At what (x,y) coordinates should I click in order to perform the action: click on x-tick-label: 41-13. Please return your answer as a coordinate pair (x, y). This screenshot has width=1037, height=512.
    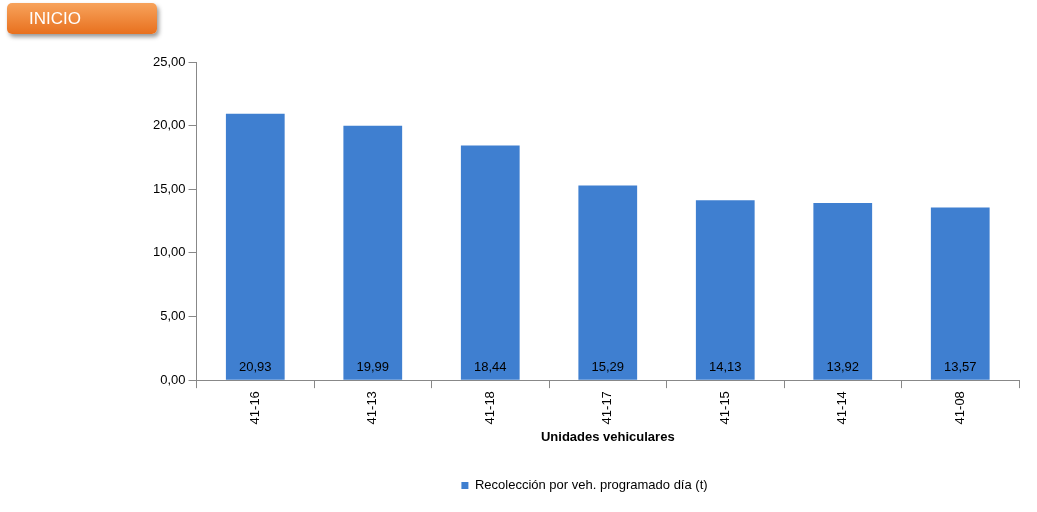
    Looking at the image, I should click on (372, 408).